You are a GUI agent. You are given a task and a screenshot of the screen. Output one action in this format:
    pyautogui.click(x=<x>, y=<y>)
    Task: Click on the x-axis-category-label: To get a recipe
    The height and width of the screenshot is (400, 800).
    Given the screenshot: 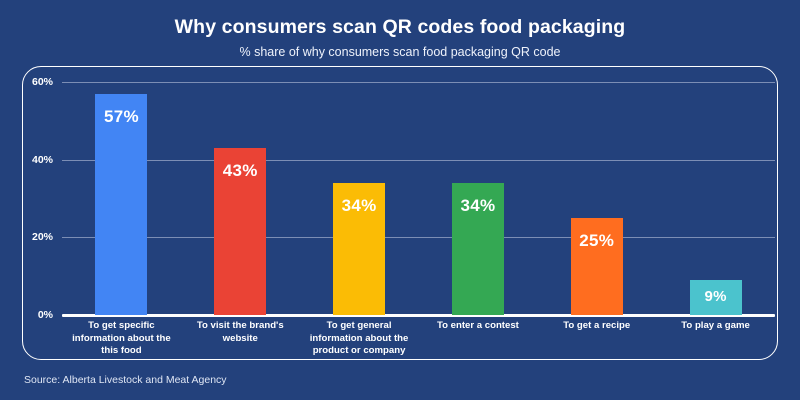 What is the action you would take?
    pyautogui.click(x=596, y=326)
    